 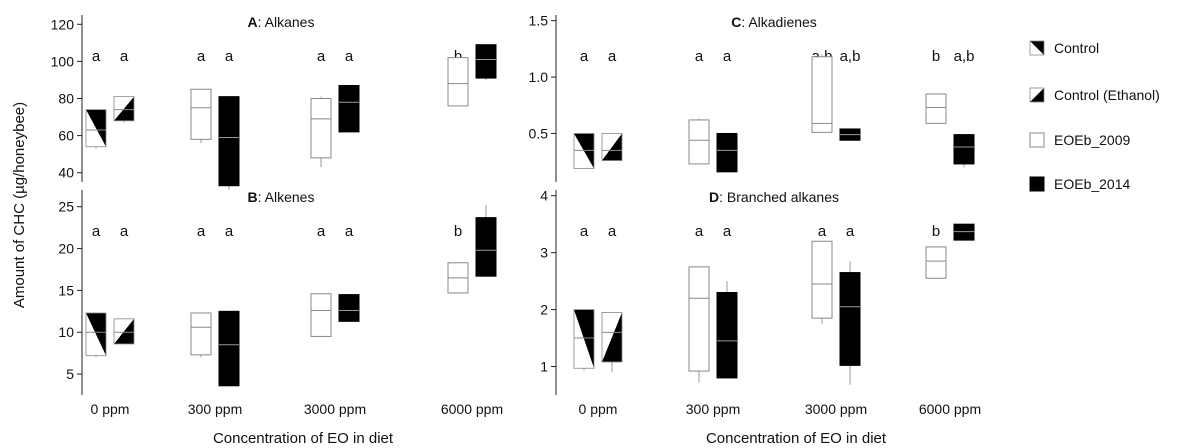 I want to click on legend-item-ethanol: Control (Ethanol), so click(x=1094, y=95).